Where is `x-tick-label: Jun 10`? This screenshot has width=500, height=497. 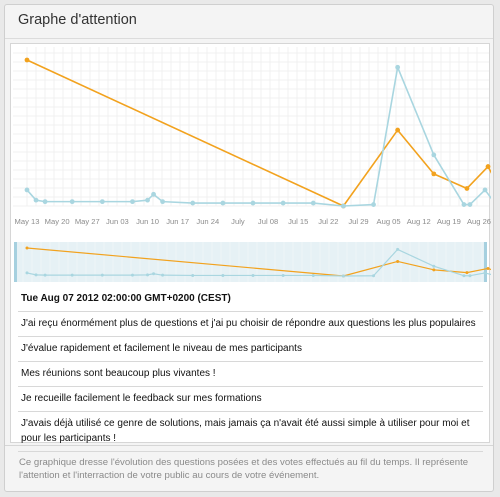
x-tick-label: Jun 10 is located at coordinates (147, 221).